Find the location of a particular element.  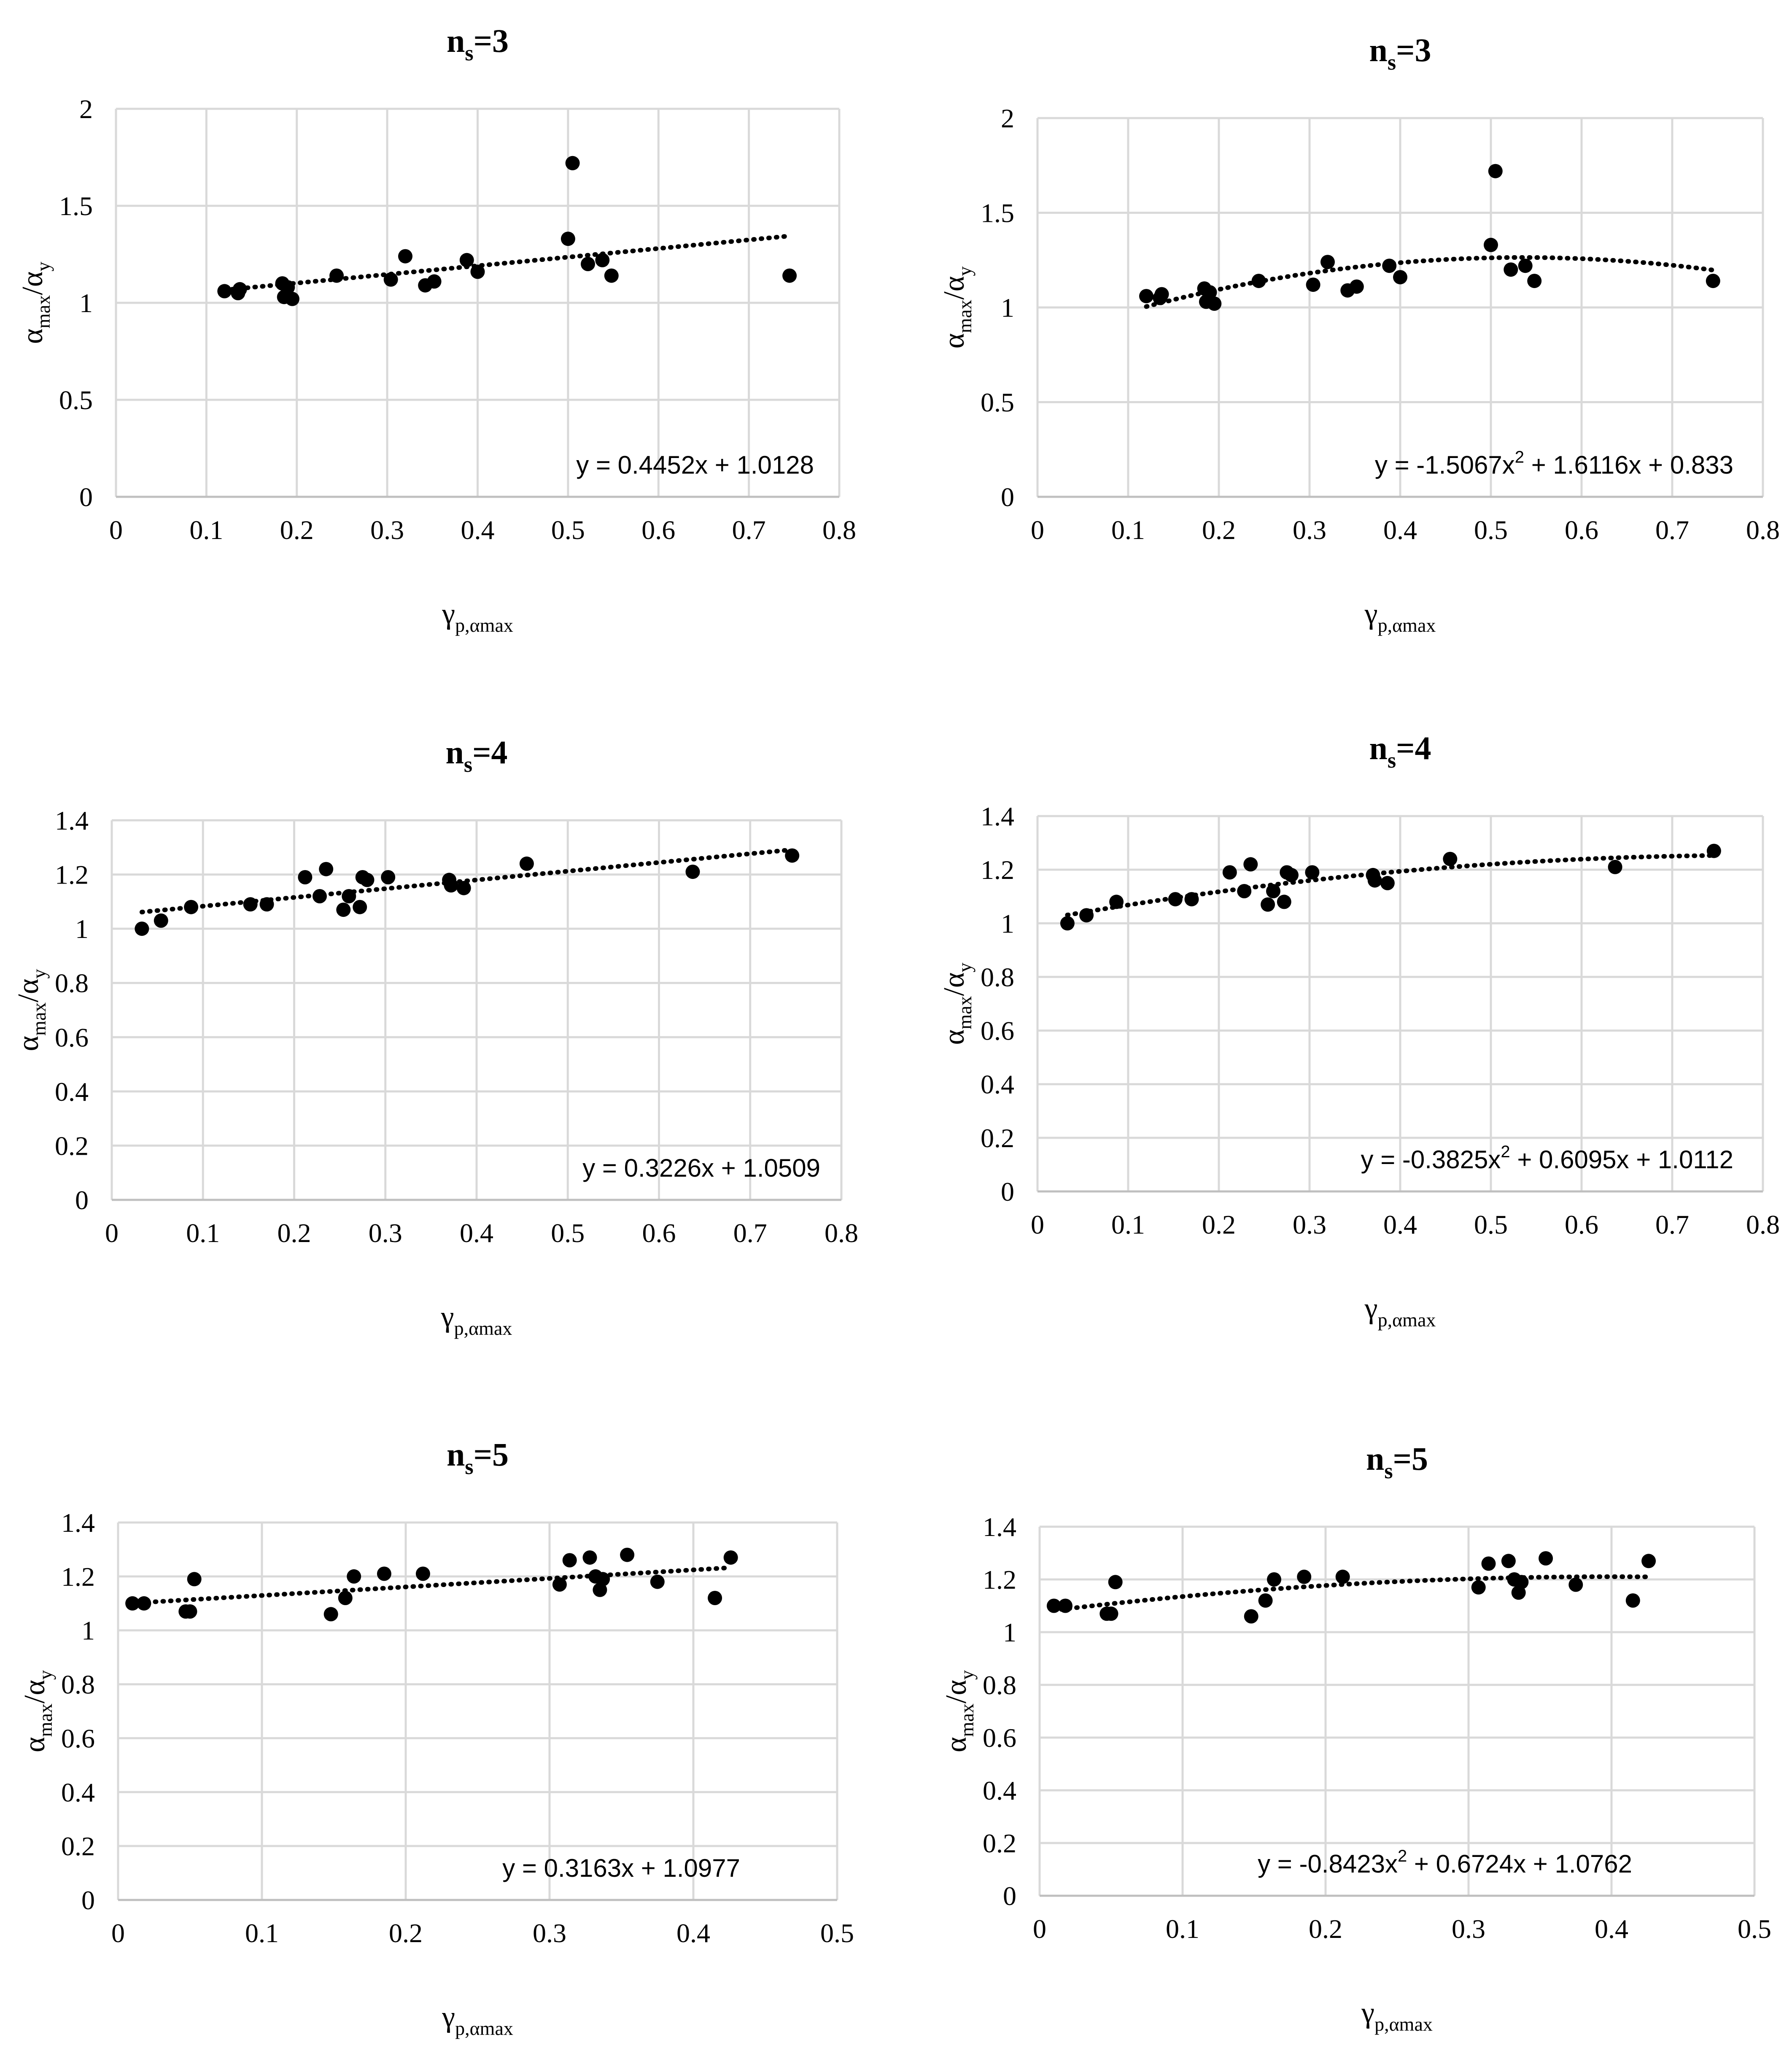

xlabel-subscript: p,αmax is located at coordinates (1403, 2024).